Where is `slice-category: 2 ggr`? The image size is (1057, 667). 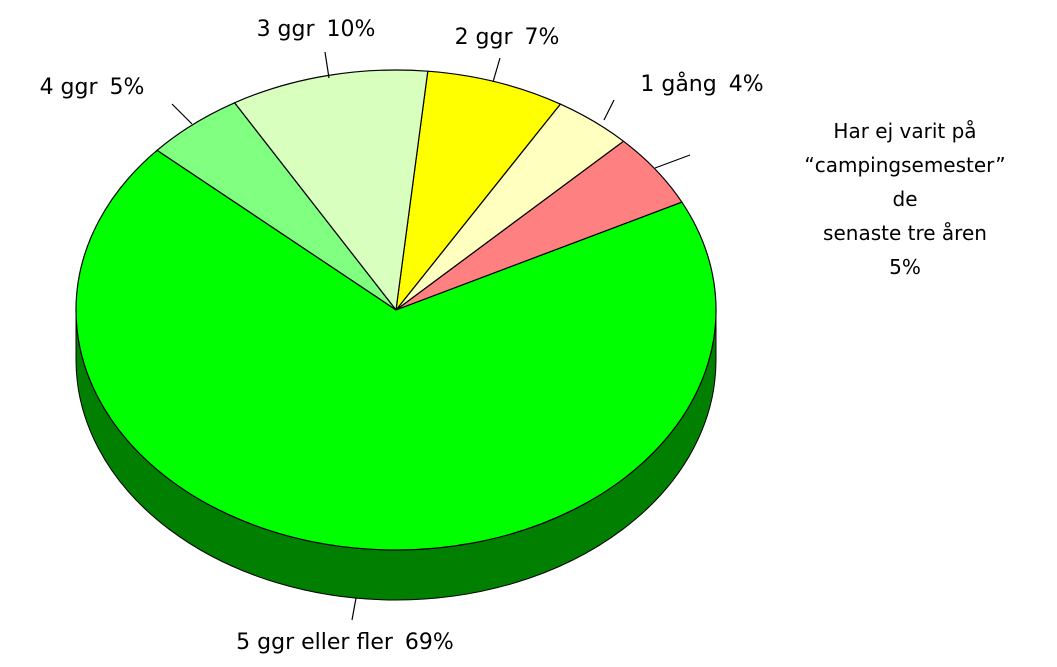
slice-category: 2 ggr is located at coordinates (483, 37).